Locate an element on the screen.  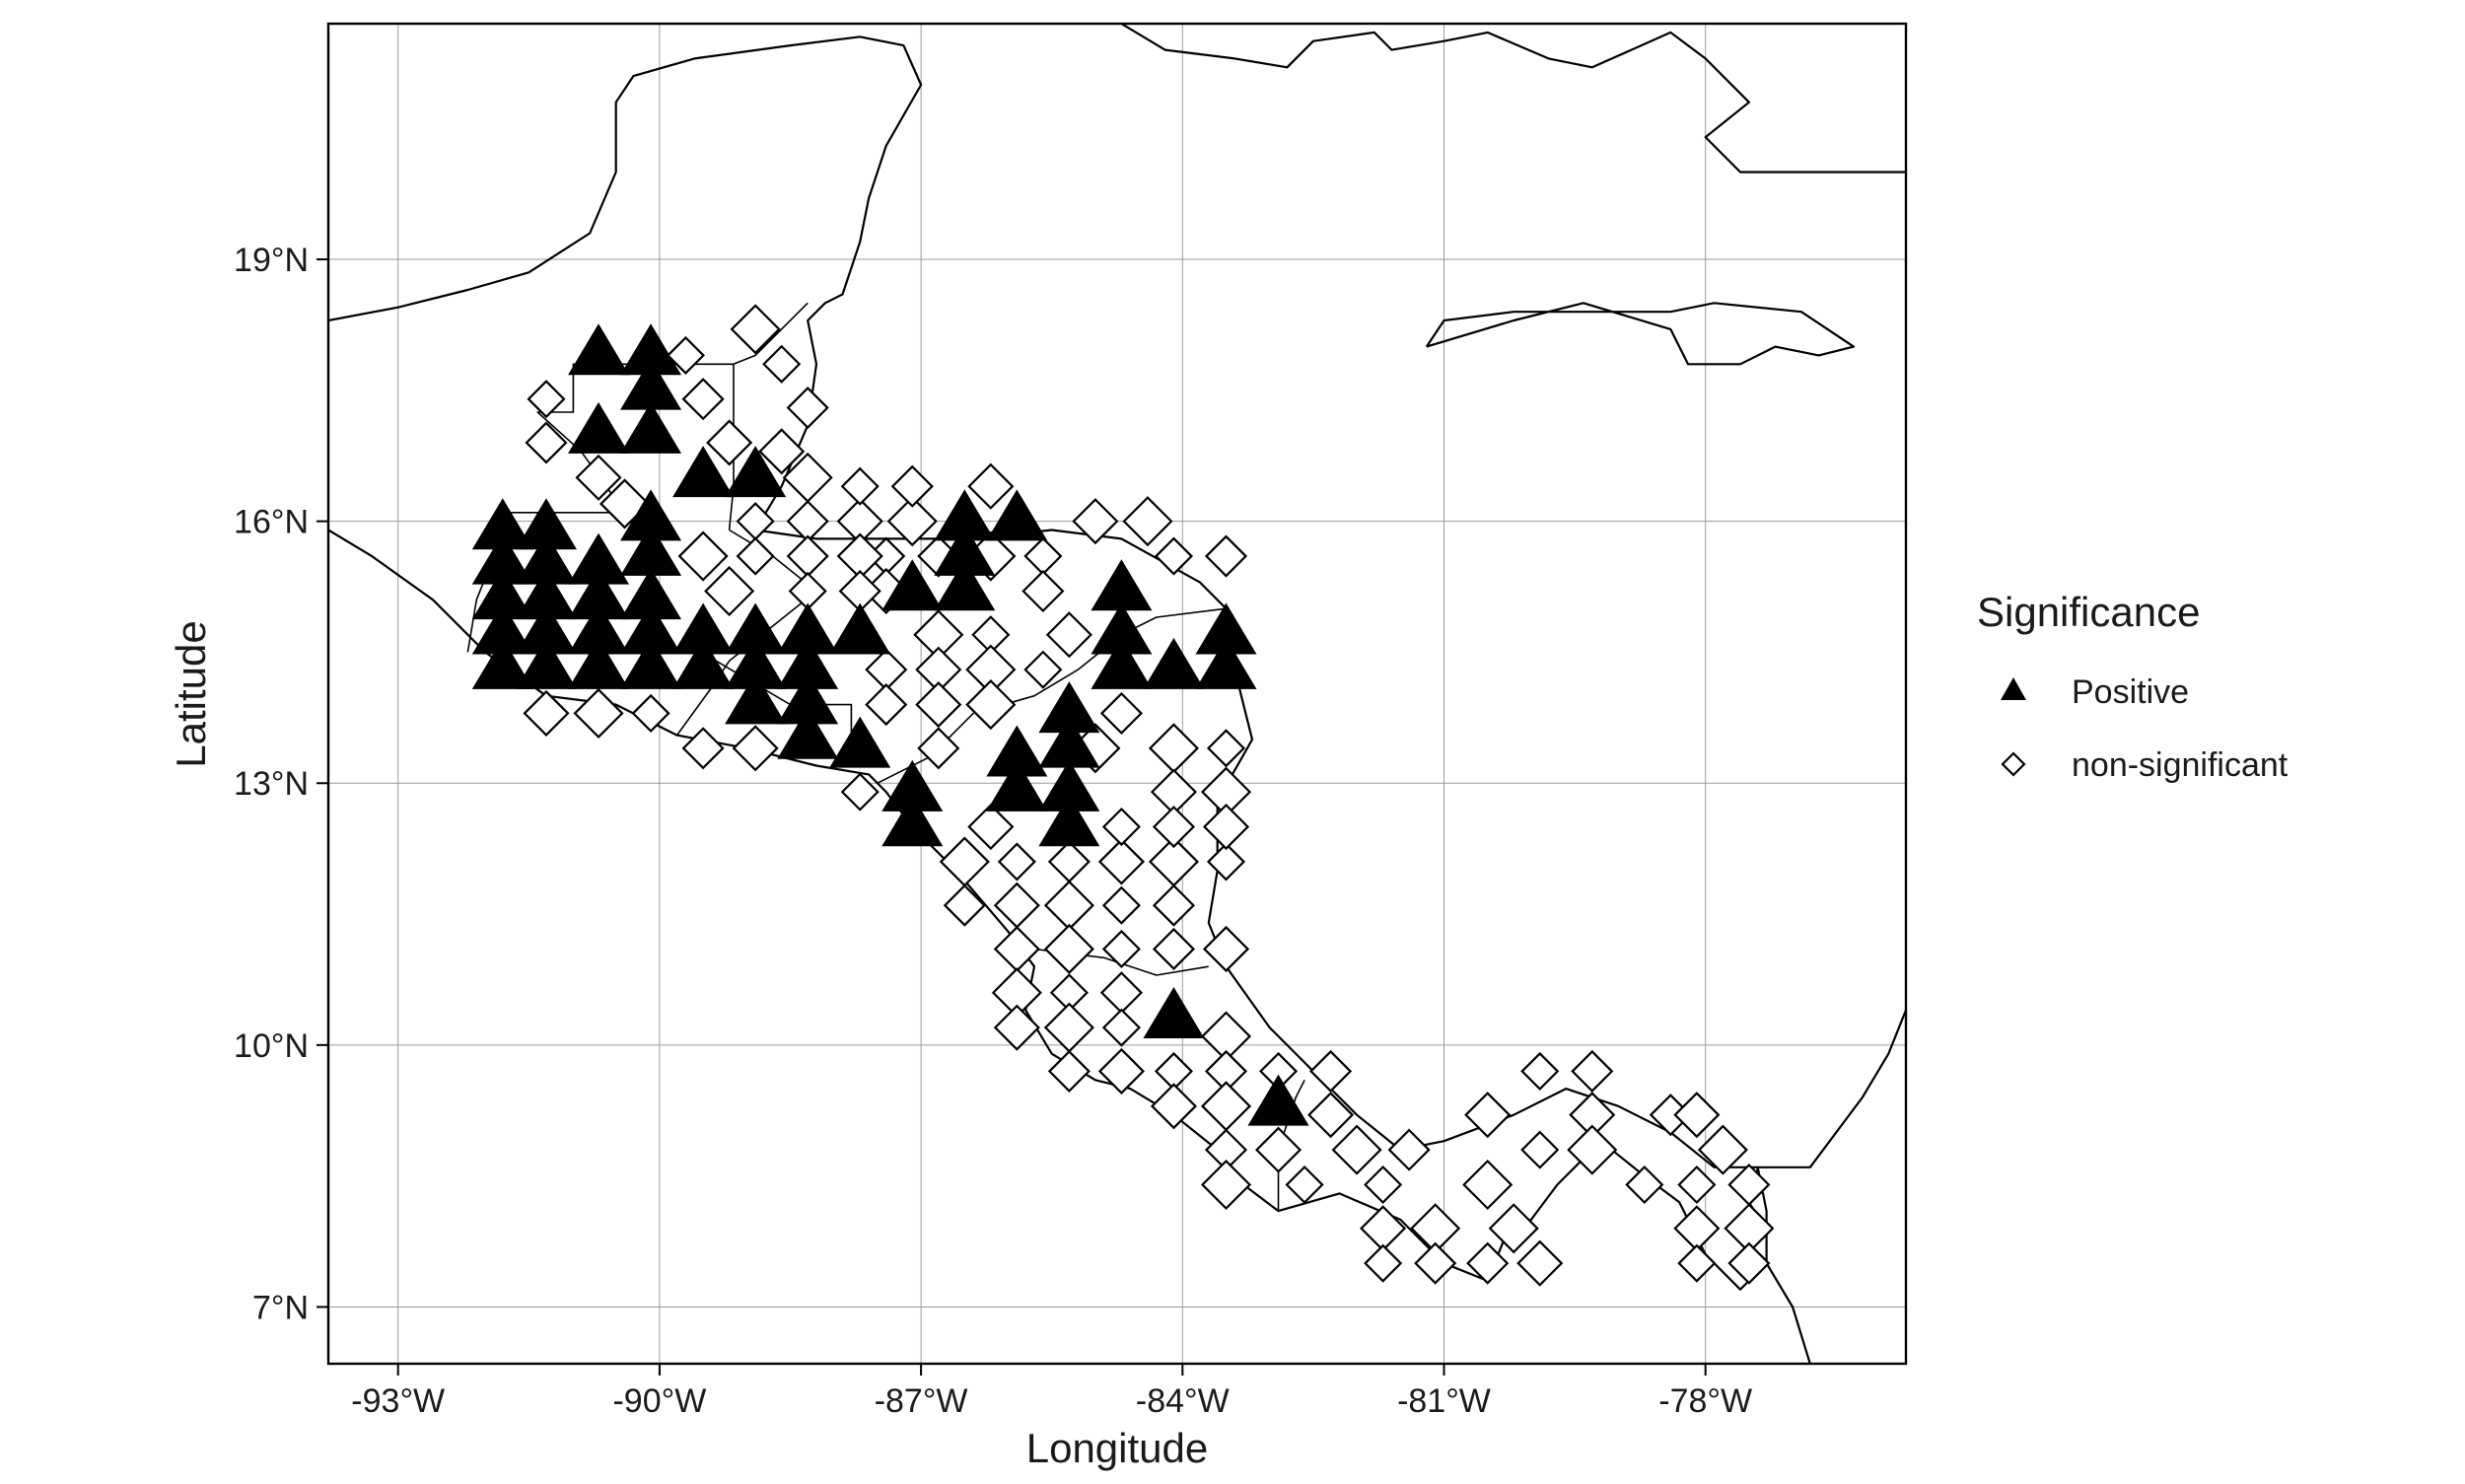
legend: Significance Positive non-significant is located at coordinates (2133, 686).